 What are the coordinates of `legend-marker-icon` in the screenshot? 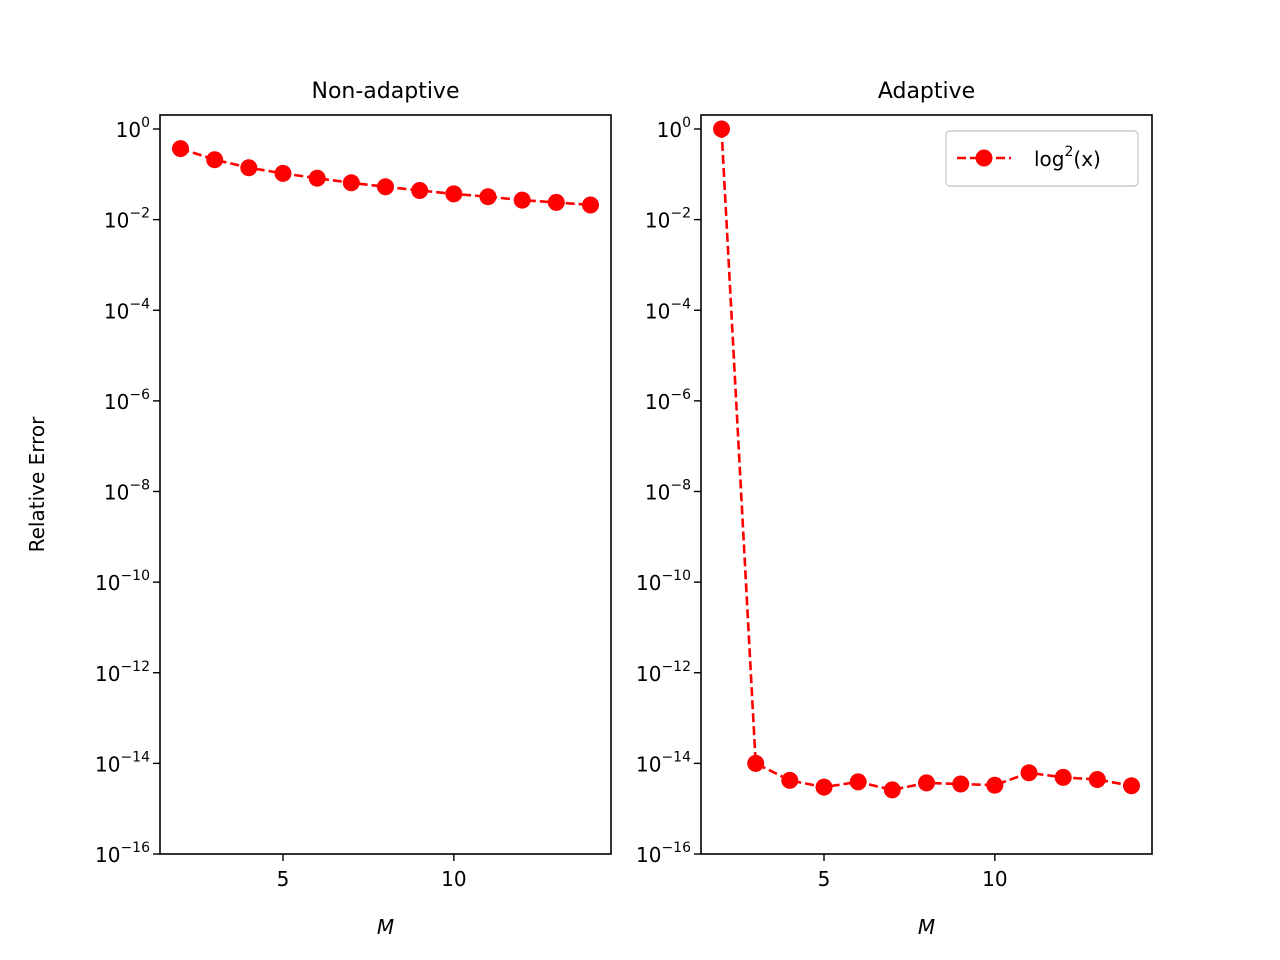 It's located at (984, 158).